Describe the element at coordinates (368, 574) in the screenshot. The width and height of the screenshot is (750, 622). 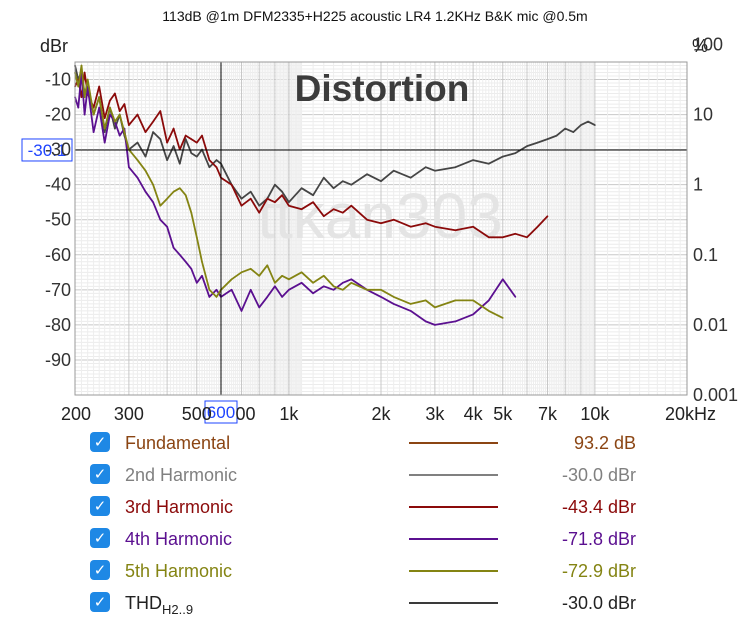
I see `legend-row: ✓ 5th Harmonic -72.9 dBr` at that location.